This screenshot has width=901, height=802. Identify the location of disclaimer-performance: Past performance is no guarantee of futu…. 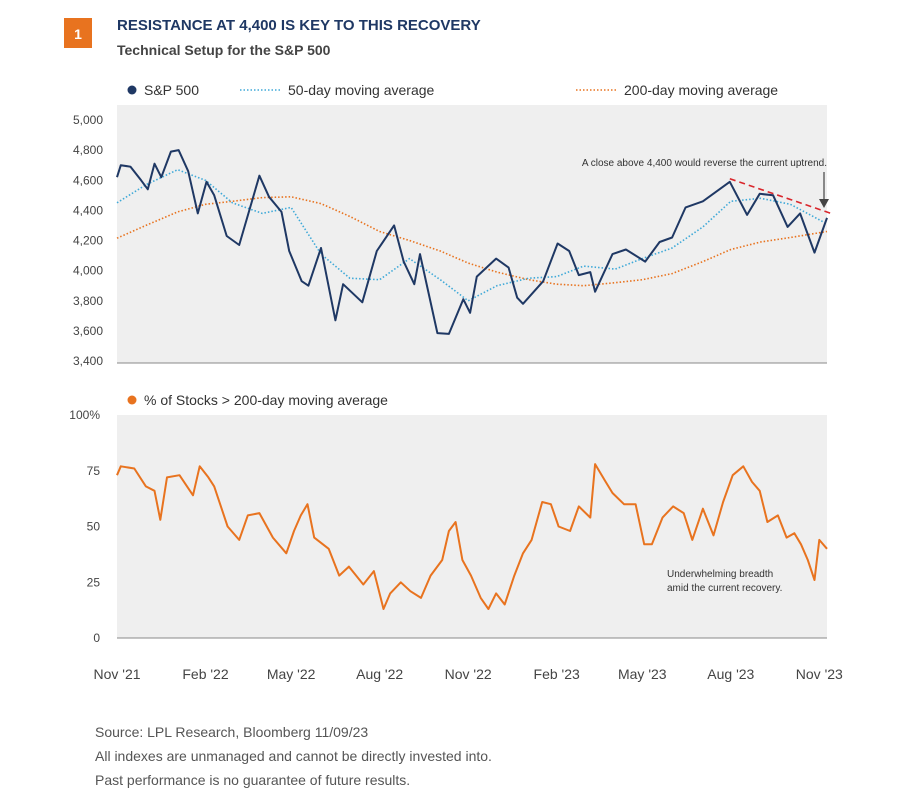
(253, 780).